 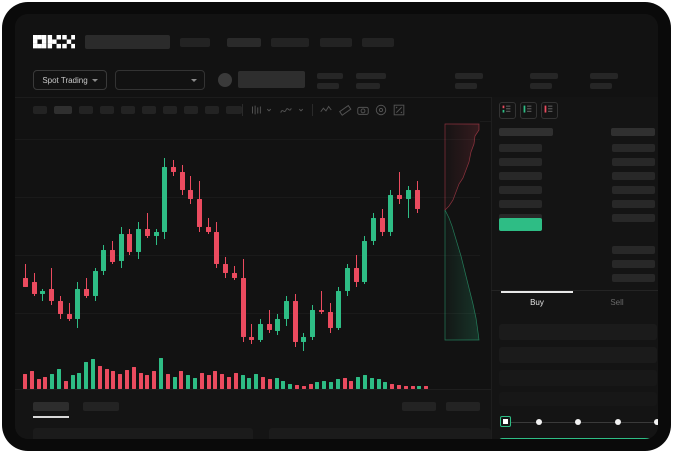 I want to click on coin-avatar, so click(x=225, y=80).